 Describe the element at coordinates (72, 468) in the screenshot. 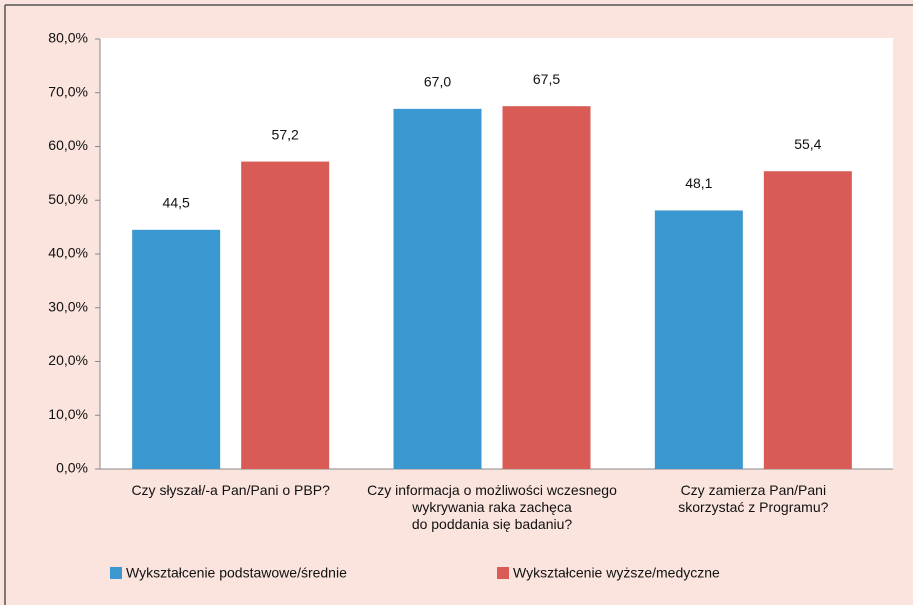

I see `y-tick-label: 0,0%` at that location.